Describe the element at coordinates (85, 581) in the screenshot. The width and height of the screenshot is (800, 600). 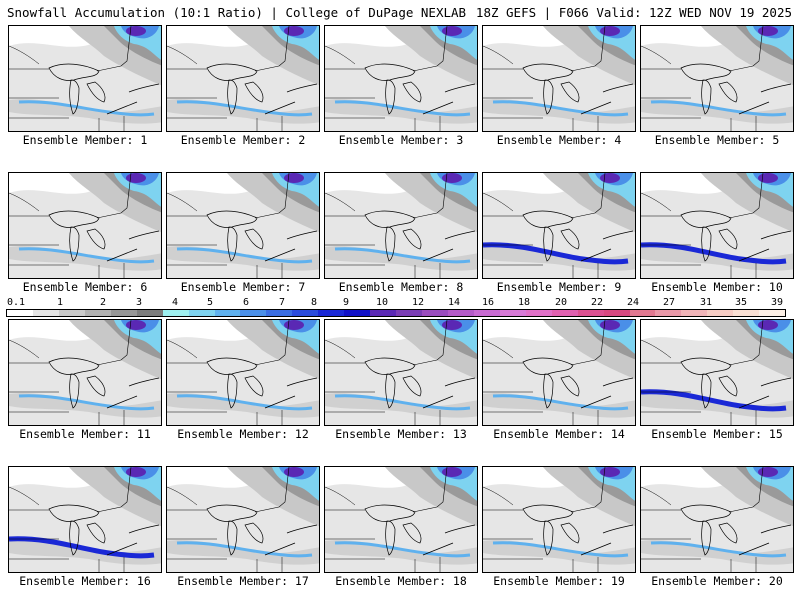
I see `ensemble-member-label: Ensemble Member: 16` at that location.